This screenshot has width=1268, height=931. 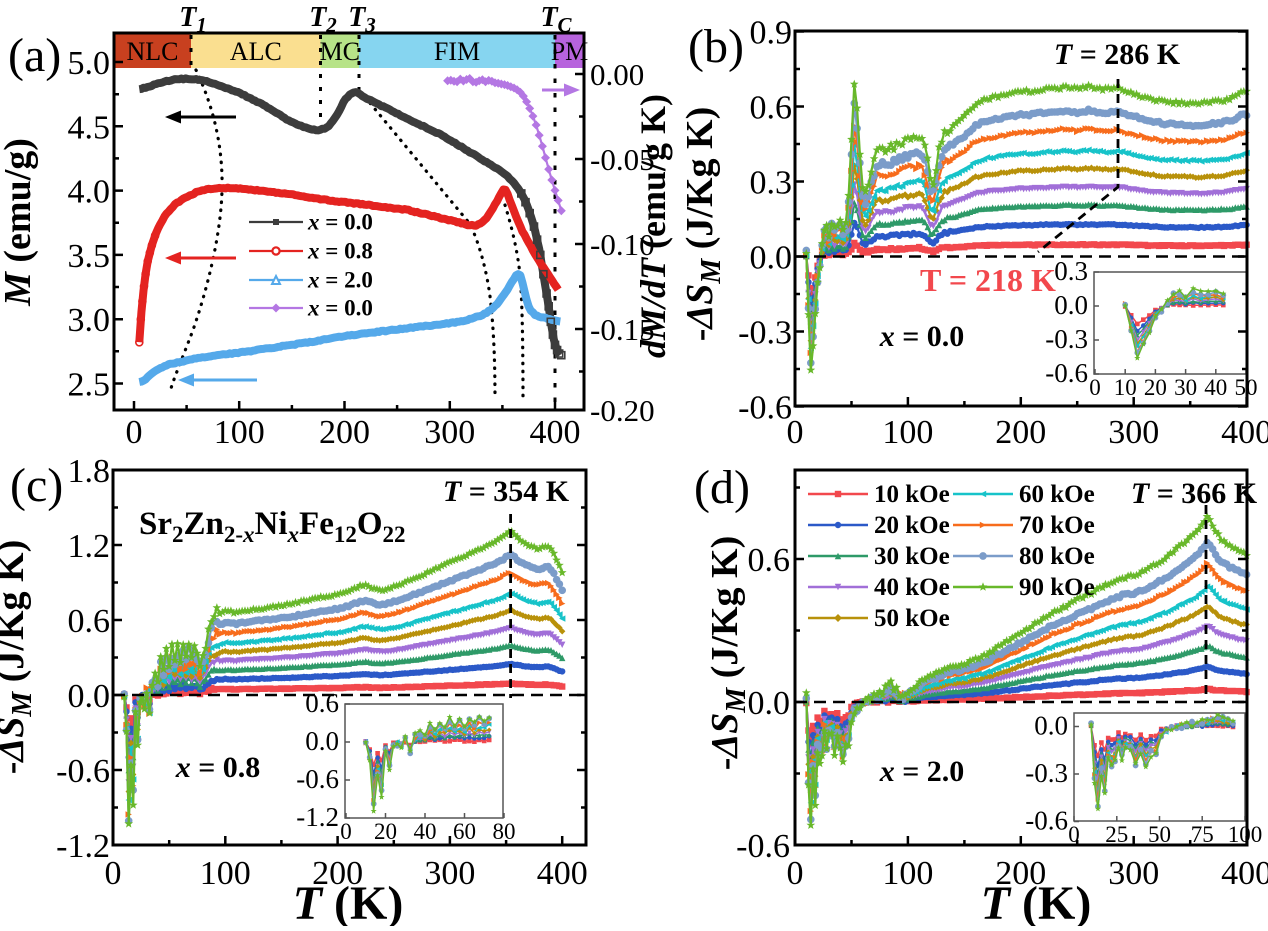 What do you see at coordinates (988, 280) in the screenshot?
I see `svg-text: T = 218 K` at bounding box center [988, 280].